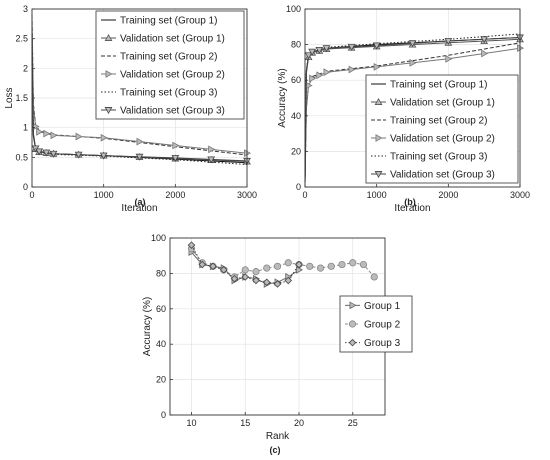 This screenshot has height=460, width=550. What do you see at coordinates (275, 450) in the screenshot?
I see `chart-caption: (c)` at bounding box center [275, 450].